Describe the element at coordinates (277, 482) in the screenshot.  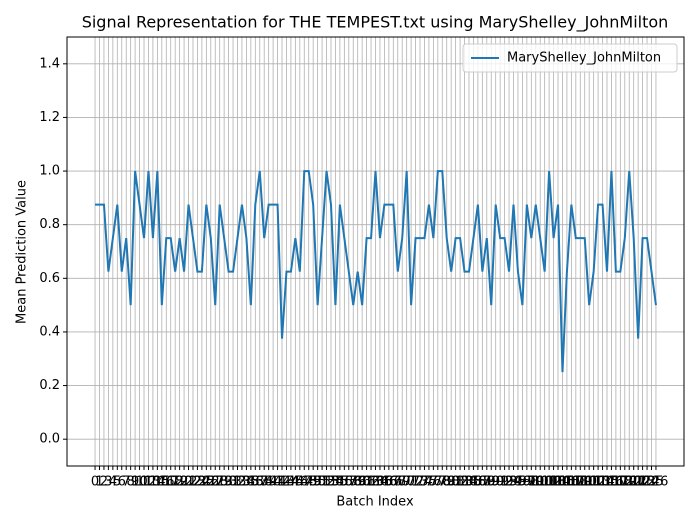
I see `x-tick-label: 41` at that location.